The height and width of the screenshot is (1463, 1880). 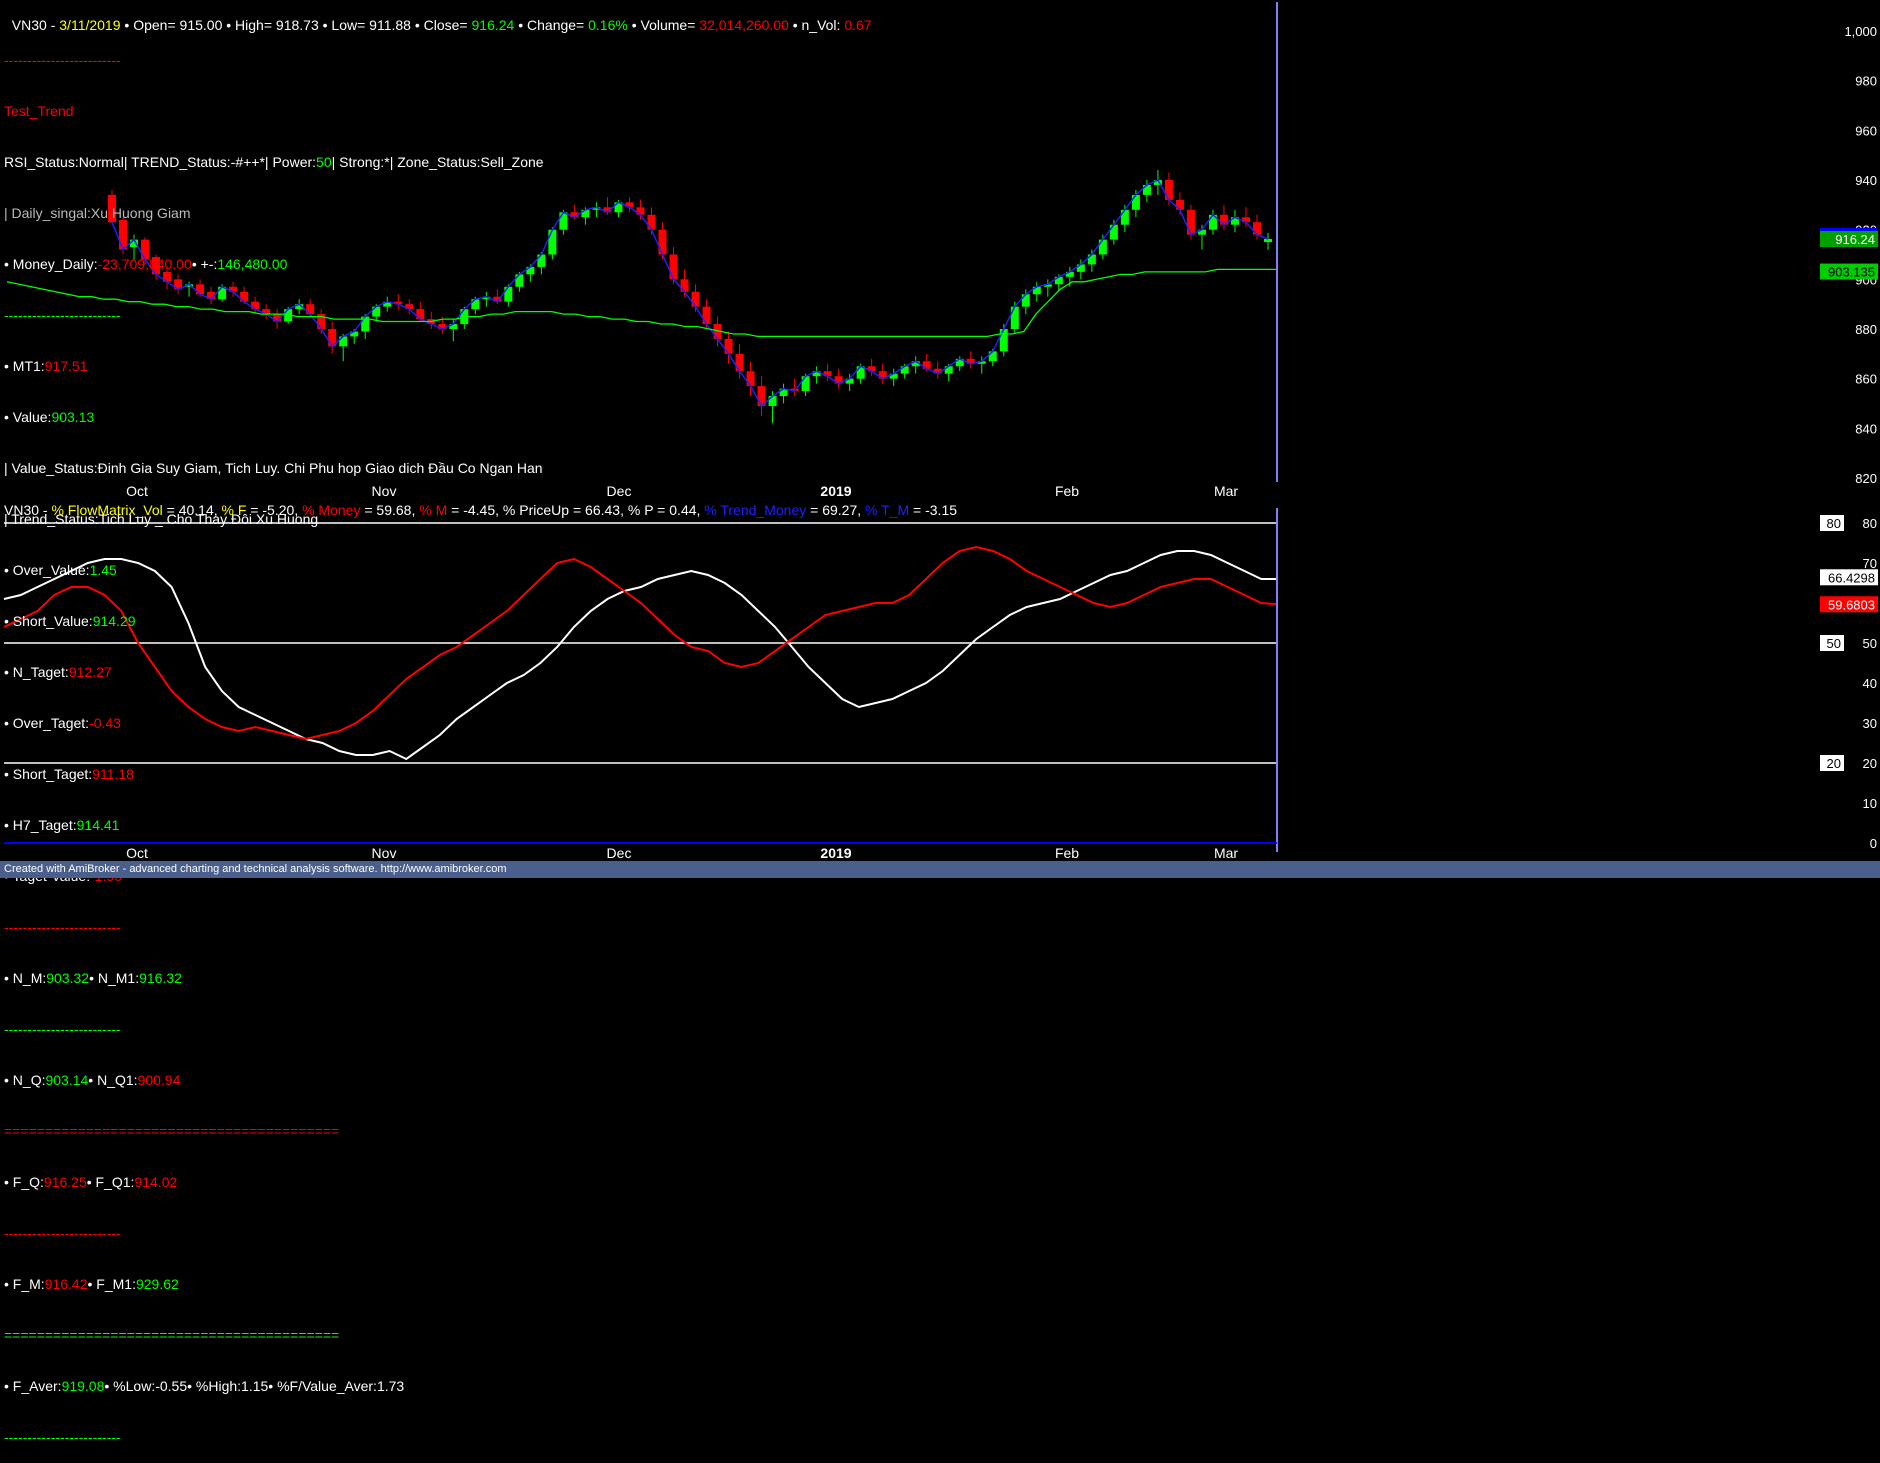 What do you see at coordinates (1866, 81) in the screenshot?
I see `price-tick-label: 980` at bounding box center [1866, 81].